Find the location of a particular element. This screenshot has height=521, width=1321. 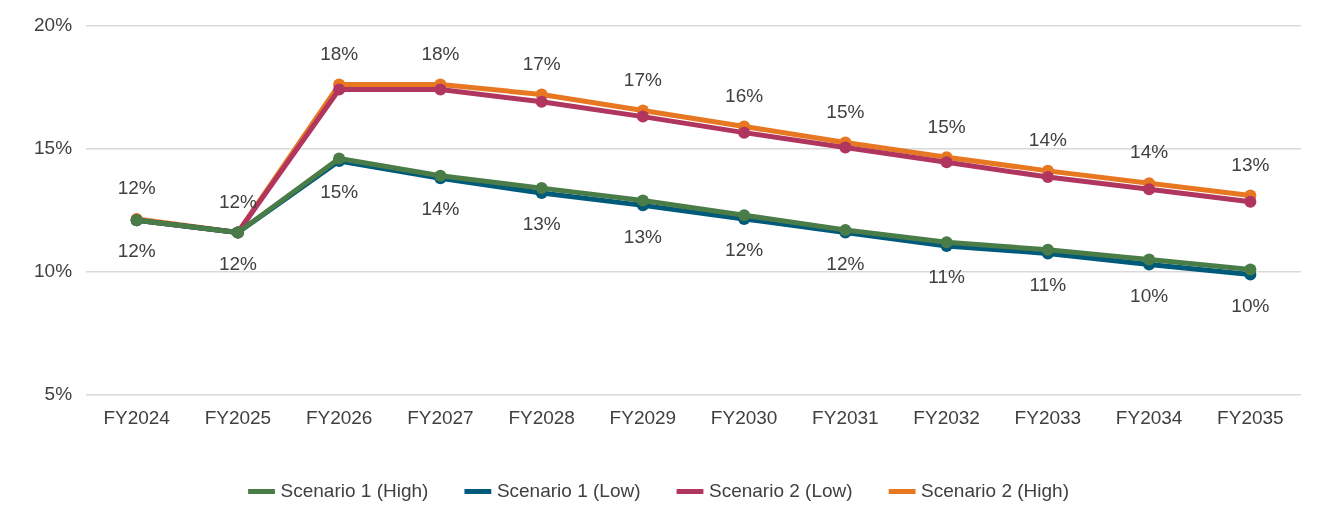

x-tick-label: FY2027 is located at coordinates (440, 417).